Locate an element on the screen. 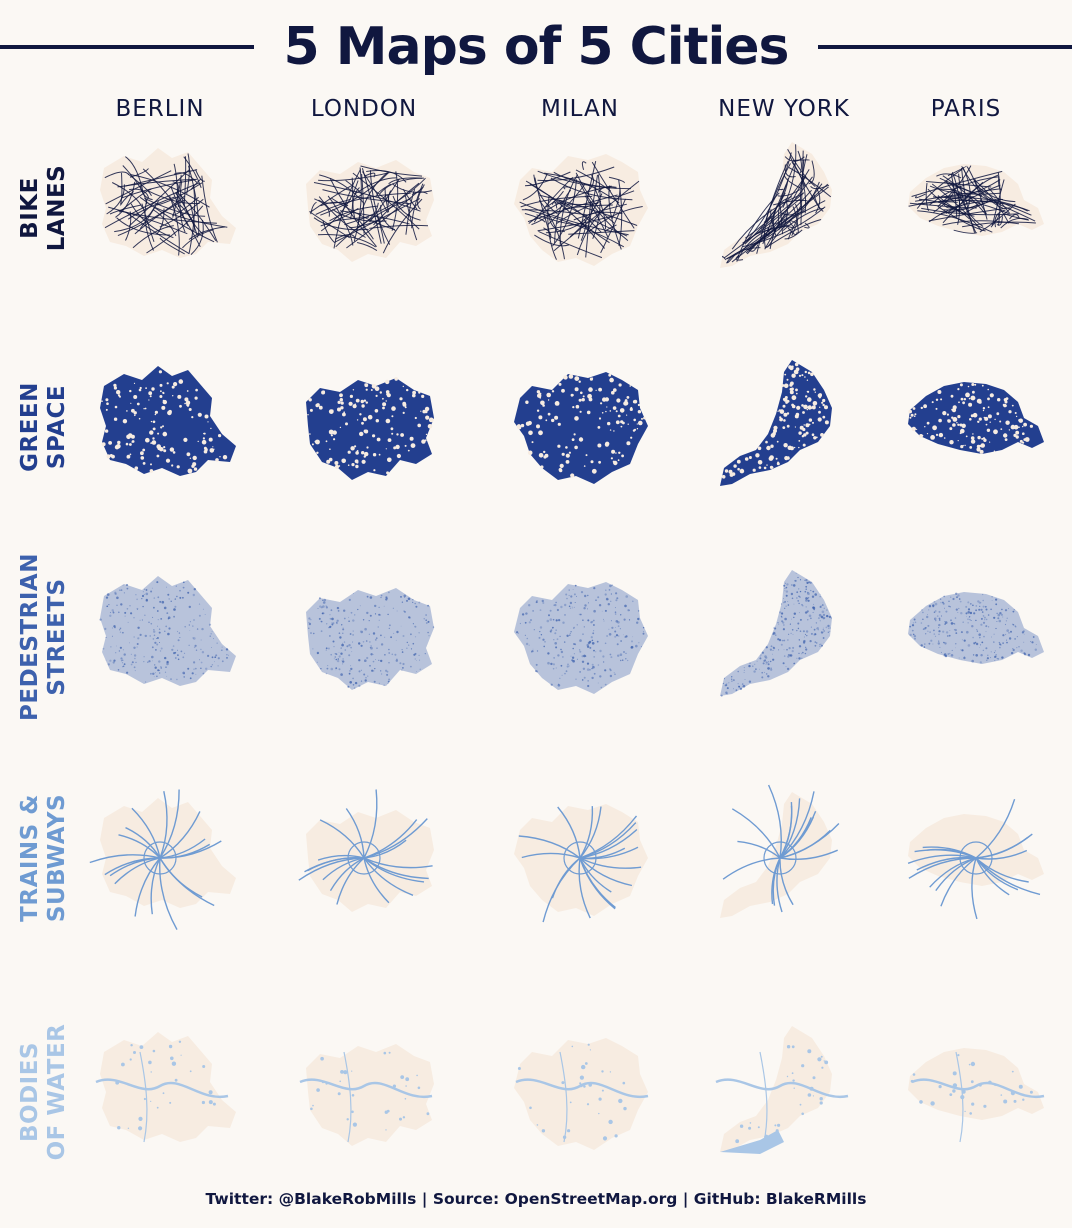 This screenshot has height=1228, width=1072. row-label-line: LANES is located at coordinates (57, 208).